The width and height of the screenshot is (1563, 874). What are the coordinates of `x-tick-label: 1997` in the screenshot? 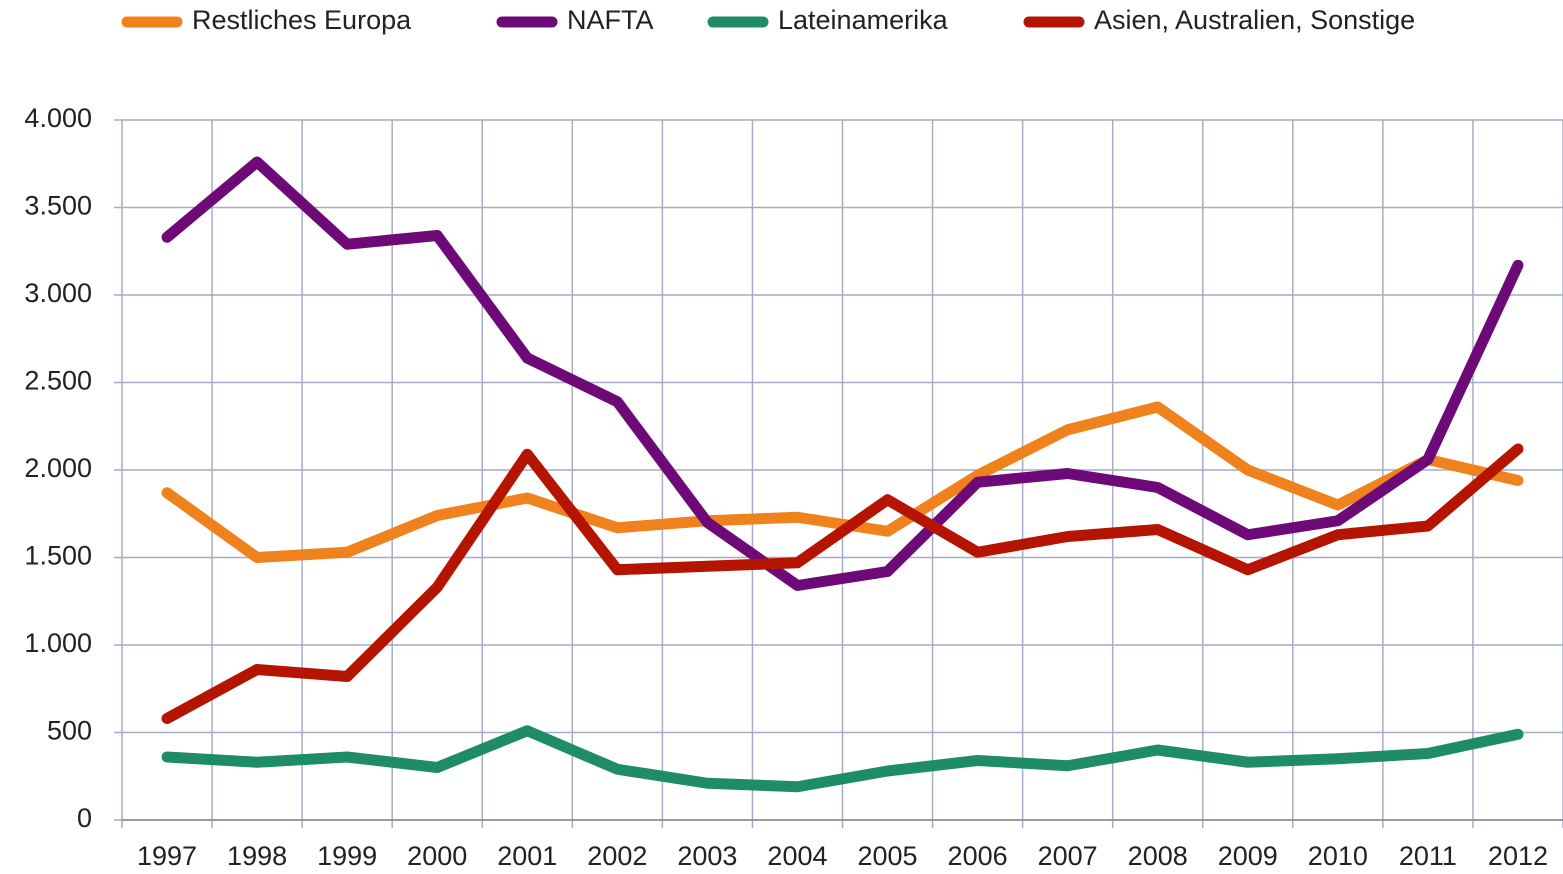 It's located at (167, 856).